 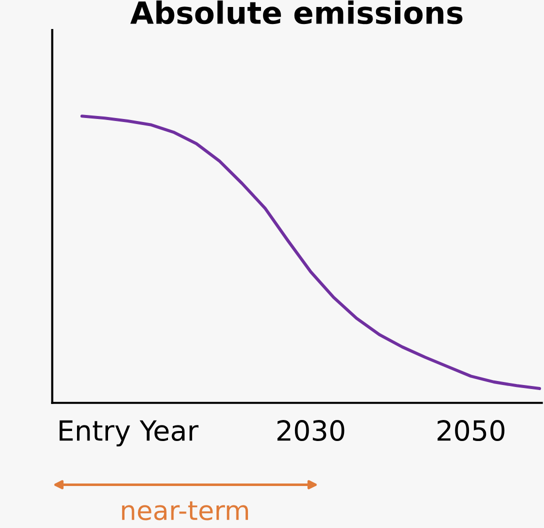 I want to click on x-tick-label: Entry Year, so click(x=129, y=433).